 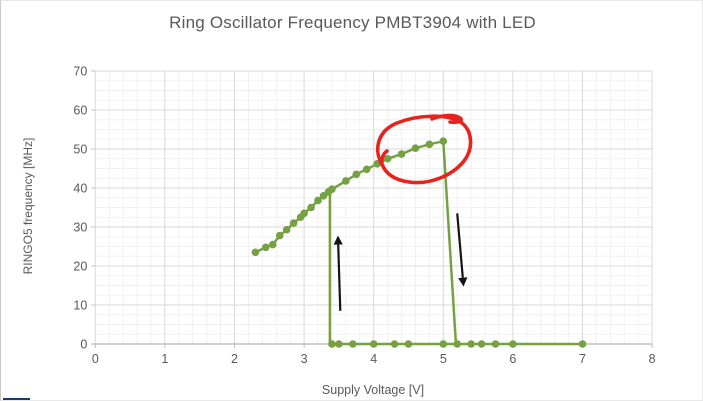 I want to click on y-tick-label: 50, so click(x=80, y=150).